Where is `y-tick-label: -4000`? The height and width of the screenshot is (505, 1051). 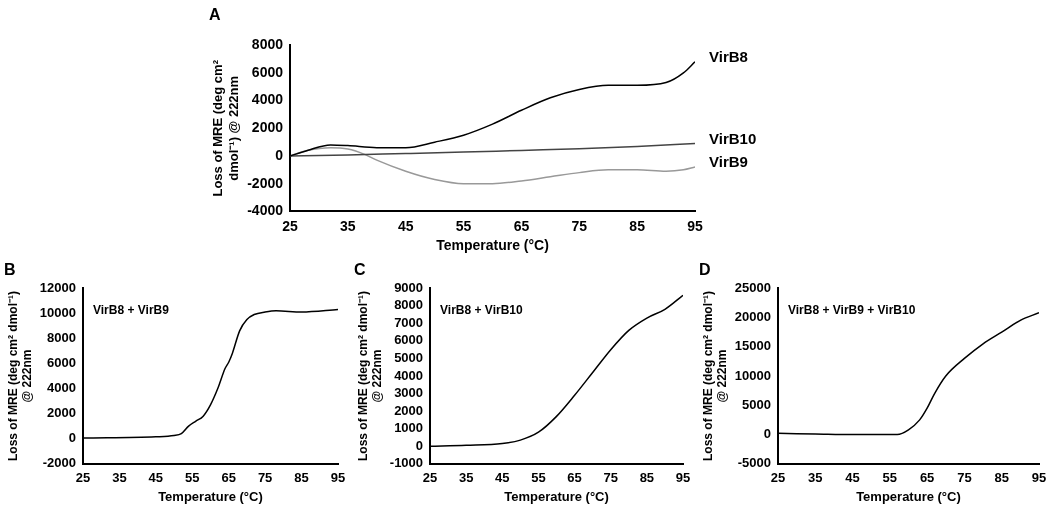
y-tick-label: -4000 is located at coordinates (265, 210).